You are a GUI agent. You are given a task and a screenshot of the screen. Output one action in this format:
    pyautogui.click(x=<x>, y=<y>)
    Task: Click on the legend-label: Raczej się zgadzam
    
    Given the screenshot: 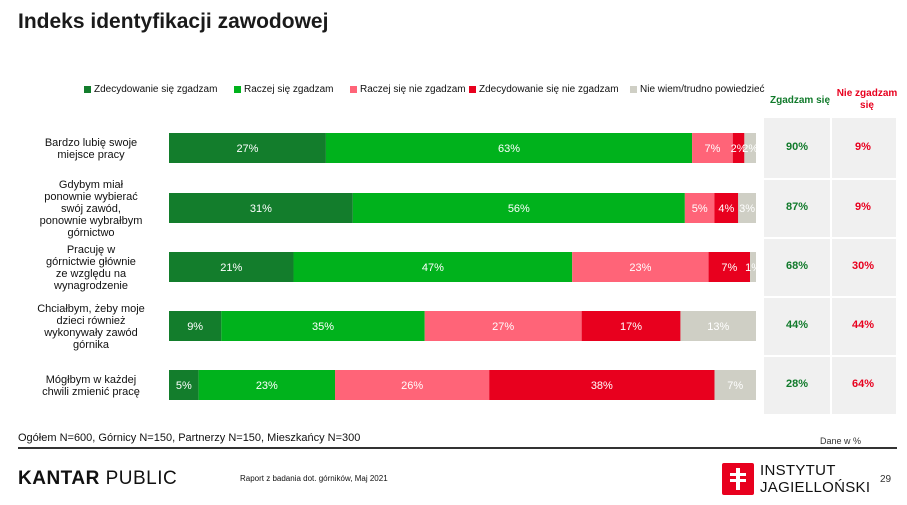 What is the action you would take?
    pyautogui.click(x=289, y=89)
    